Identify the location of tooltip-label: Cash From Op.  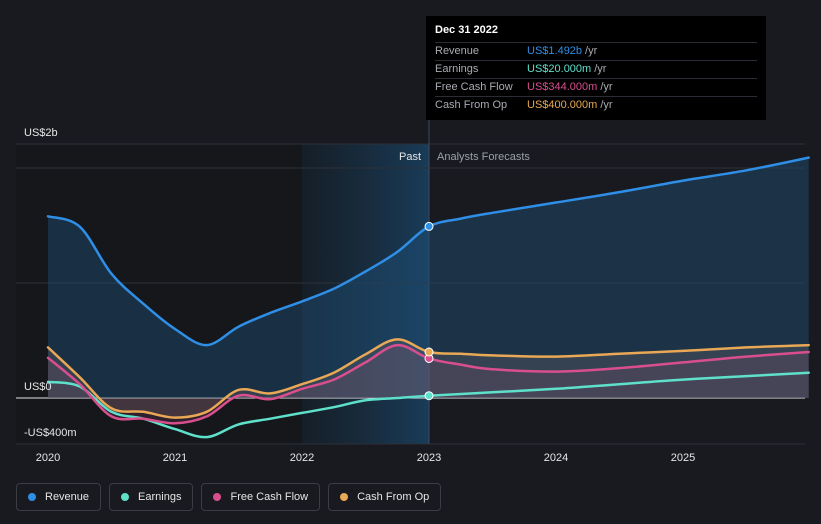
(471, 105).